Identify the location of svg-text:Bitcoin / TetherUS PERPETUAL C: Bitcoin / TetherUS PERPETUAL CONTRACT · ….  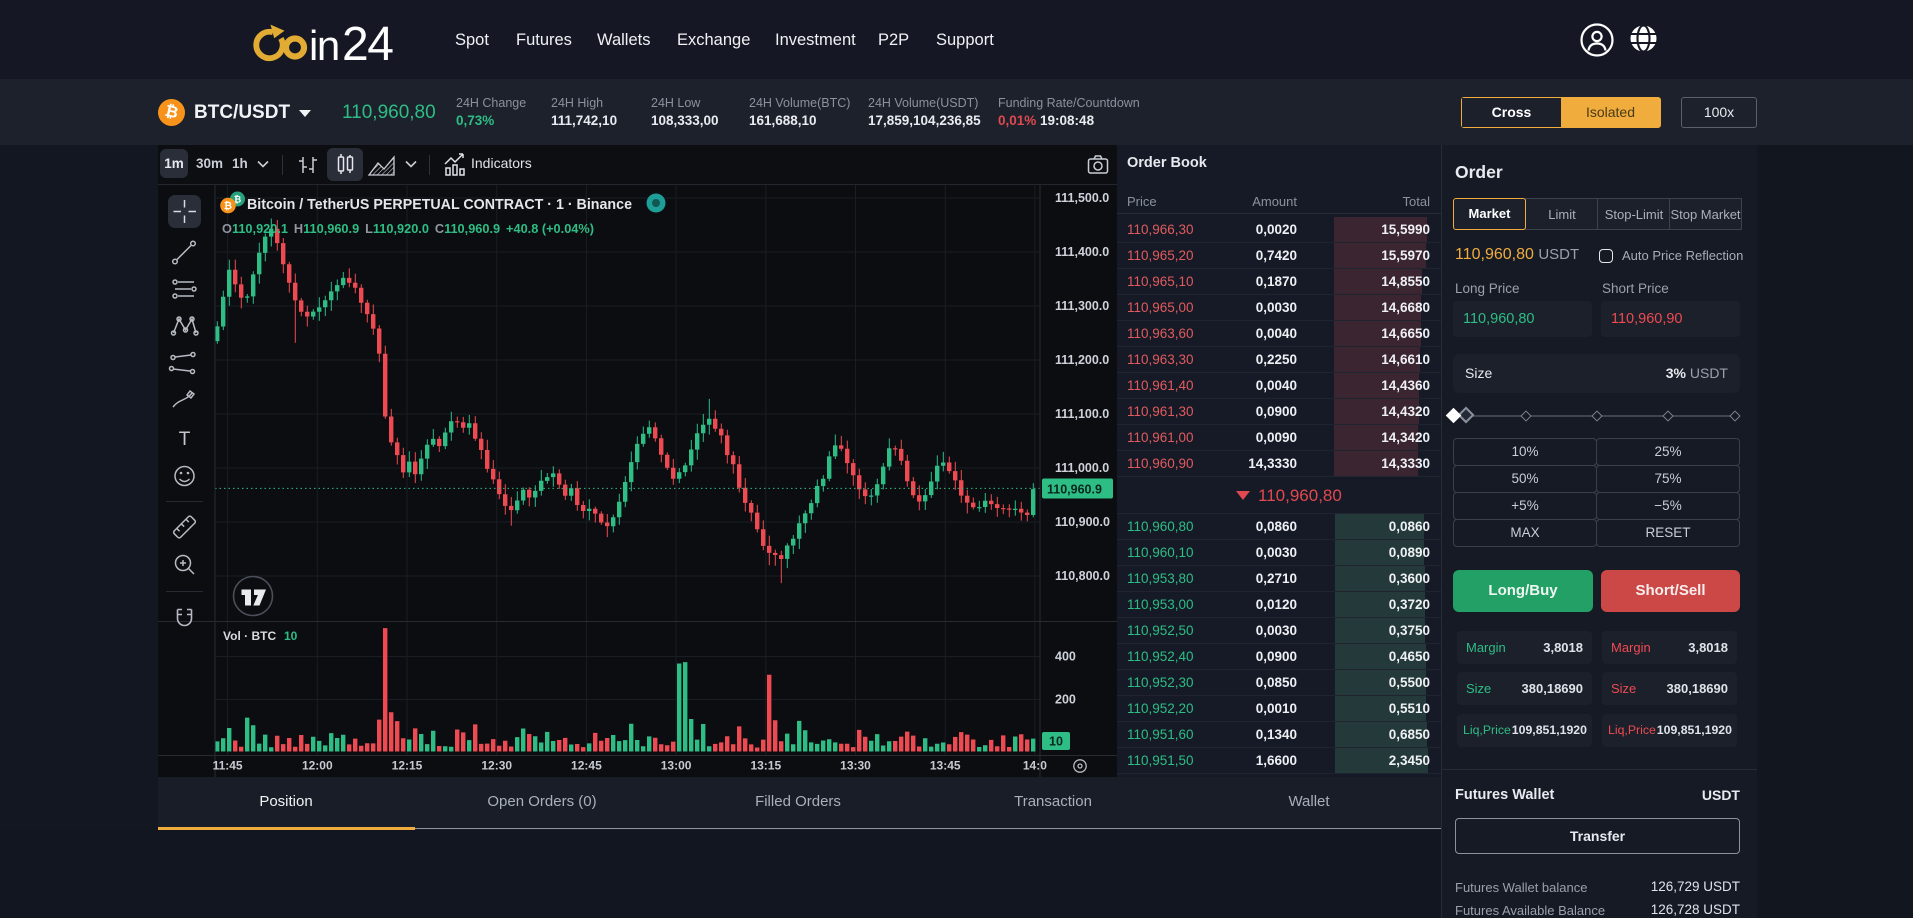
(439, 204).